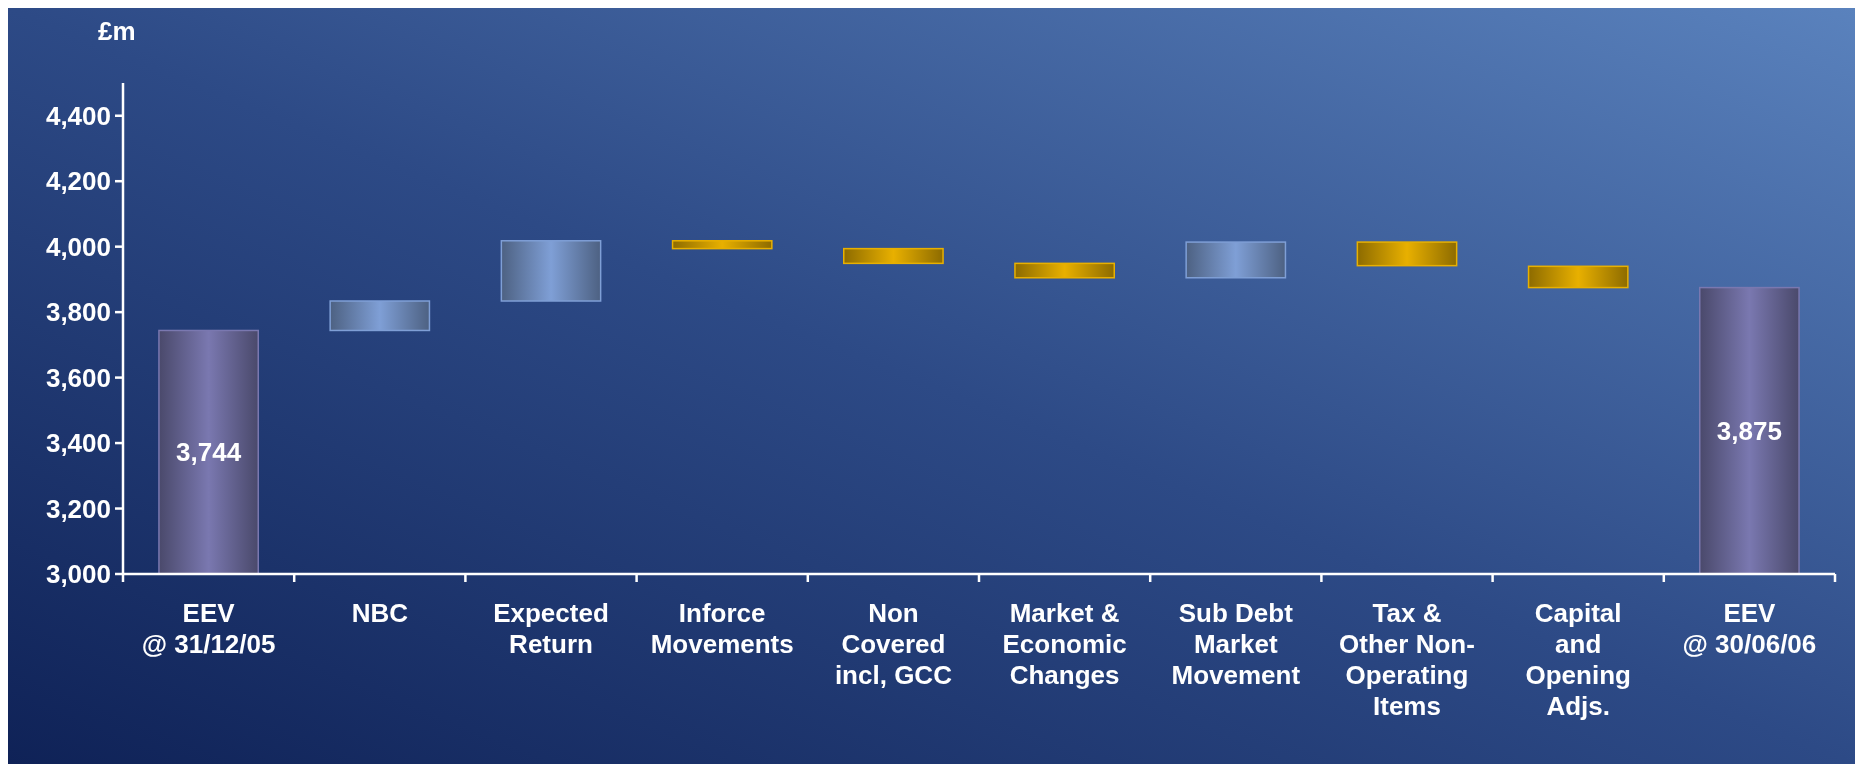  What do you see at coordinates (1064, 644) in the screenshot?
I see `x-tick-label: Market & Economic Changes` at bounding box center [1064, 644].